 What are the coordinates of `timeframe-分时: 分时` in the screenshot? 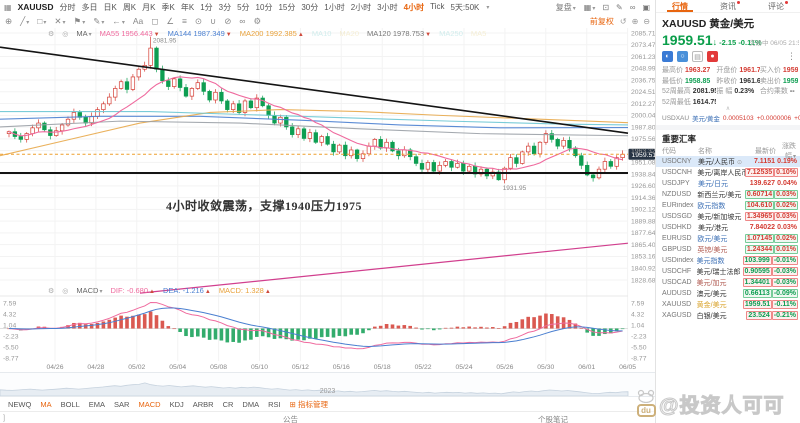 It's located at (67, 7).